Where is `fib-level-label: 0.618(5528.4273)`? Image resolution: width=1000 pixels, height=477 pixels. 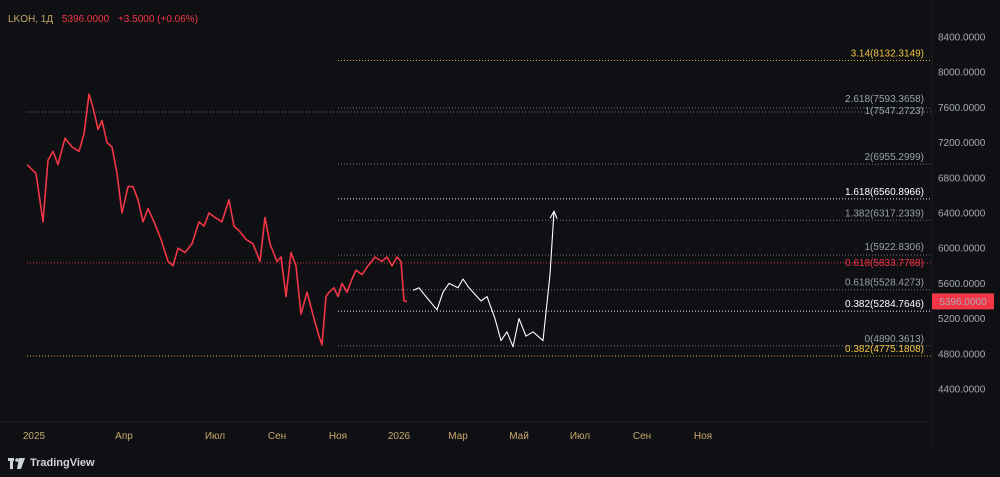
fib-level-label: 0.618(5528.4273) is located at coordinates (884, 283).